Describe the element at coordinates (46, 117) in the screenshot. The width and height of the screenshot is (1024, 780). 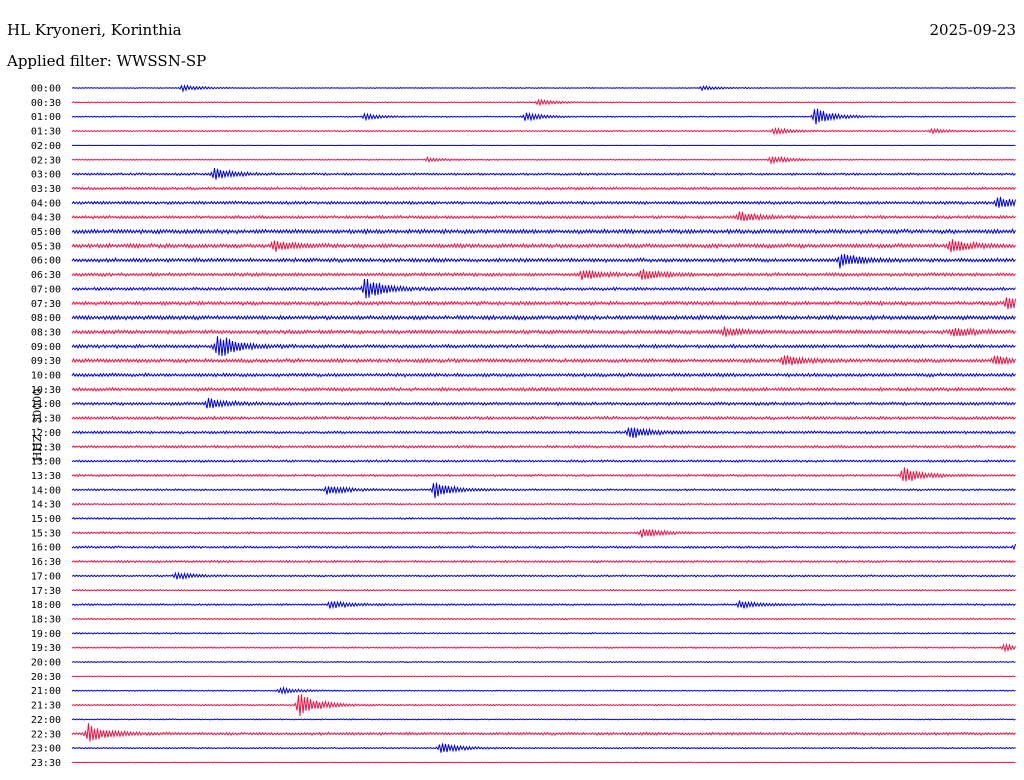
I see `time-tick-label: 01:00` at that location.